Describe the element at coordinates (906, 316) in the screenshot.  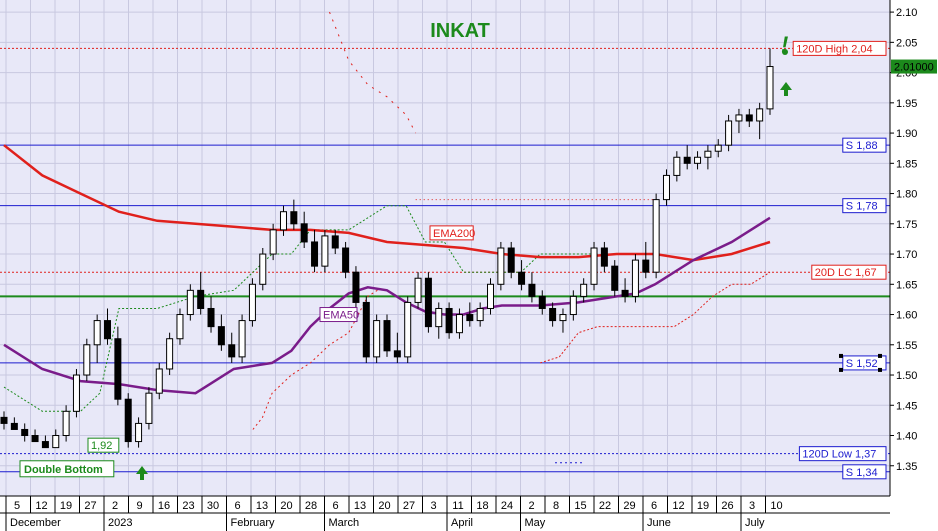
I see `y-tick-label: 1.60` at that location.